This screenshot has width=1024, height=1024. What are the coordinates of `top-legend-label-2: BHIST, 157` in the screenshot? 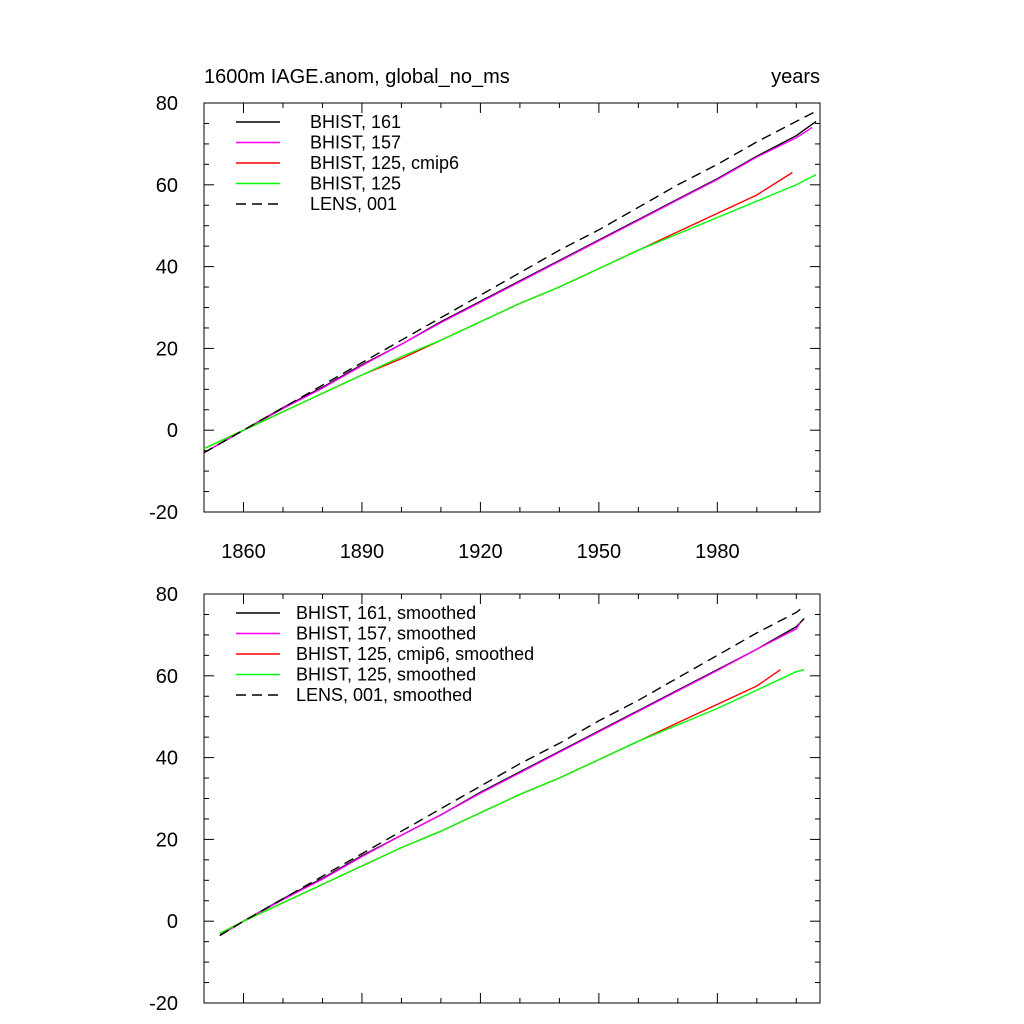 It's located at (355, 143).